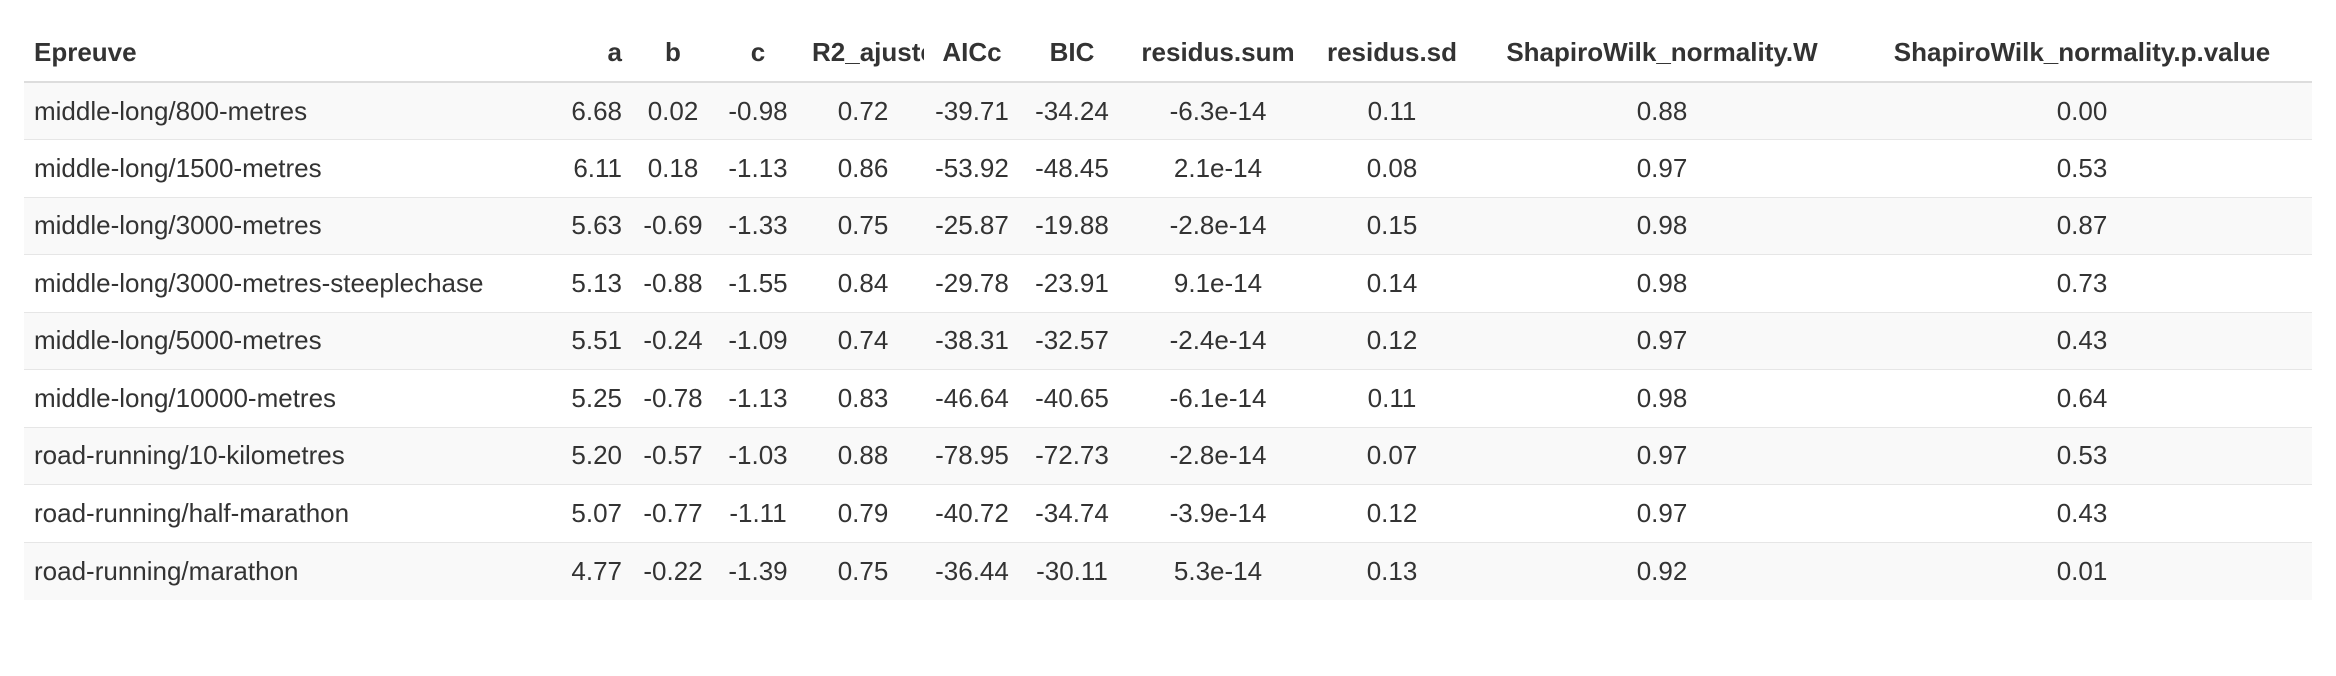 This screenshot has height=676, width=2336. What do you see at coordinates (2082, 225) in the screenshot?
I see `cell-shapirowilk-p-value: 0.87` at bounding box center [2082, 225].